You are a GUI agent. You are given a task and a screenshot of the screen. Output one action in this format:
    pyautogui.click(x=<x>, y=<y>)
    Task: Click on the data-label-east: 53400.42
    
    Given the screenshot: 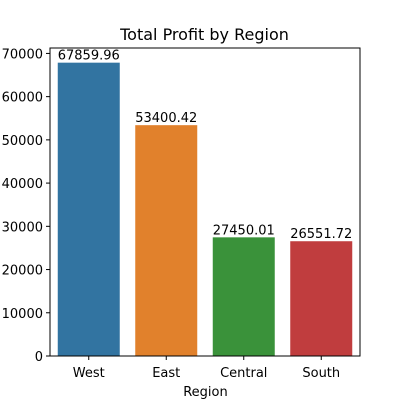 What is the action you would take?
    pyautogui.click(x=166, y=118)
    